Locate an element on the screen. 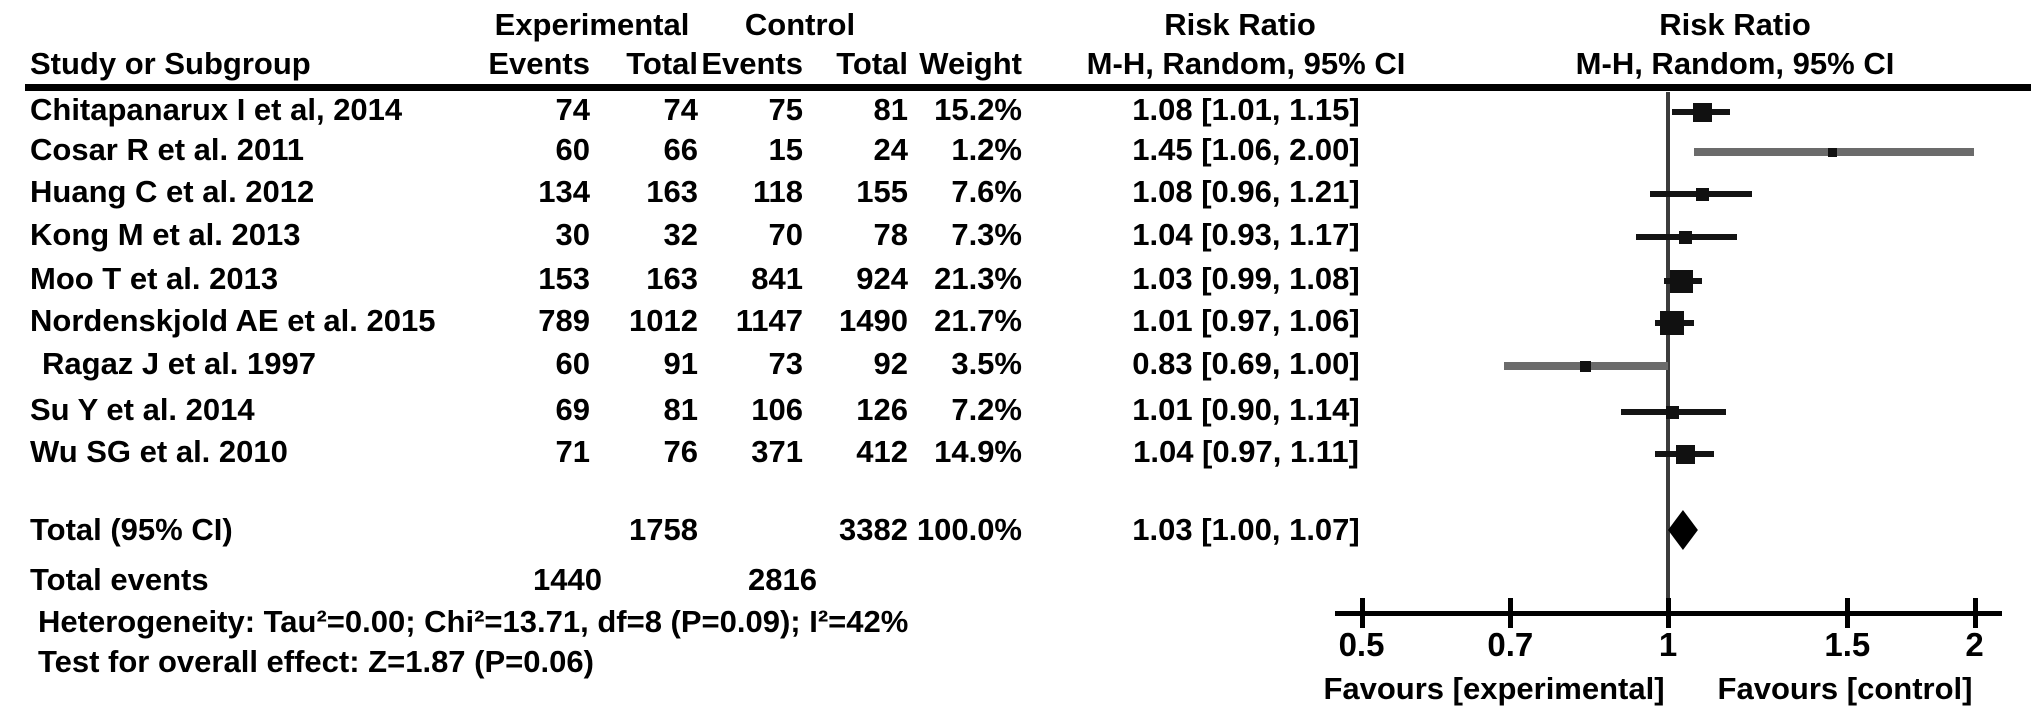  ci-text-cell: 1.01 [0.97, 1.06] is located at coordinates (1246, 320).